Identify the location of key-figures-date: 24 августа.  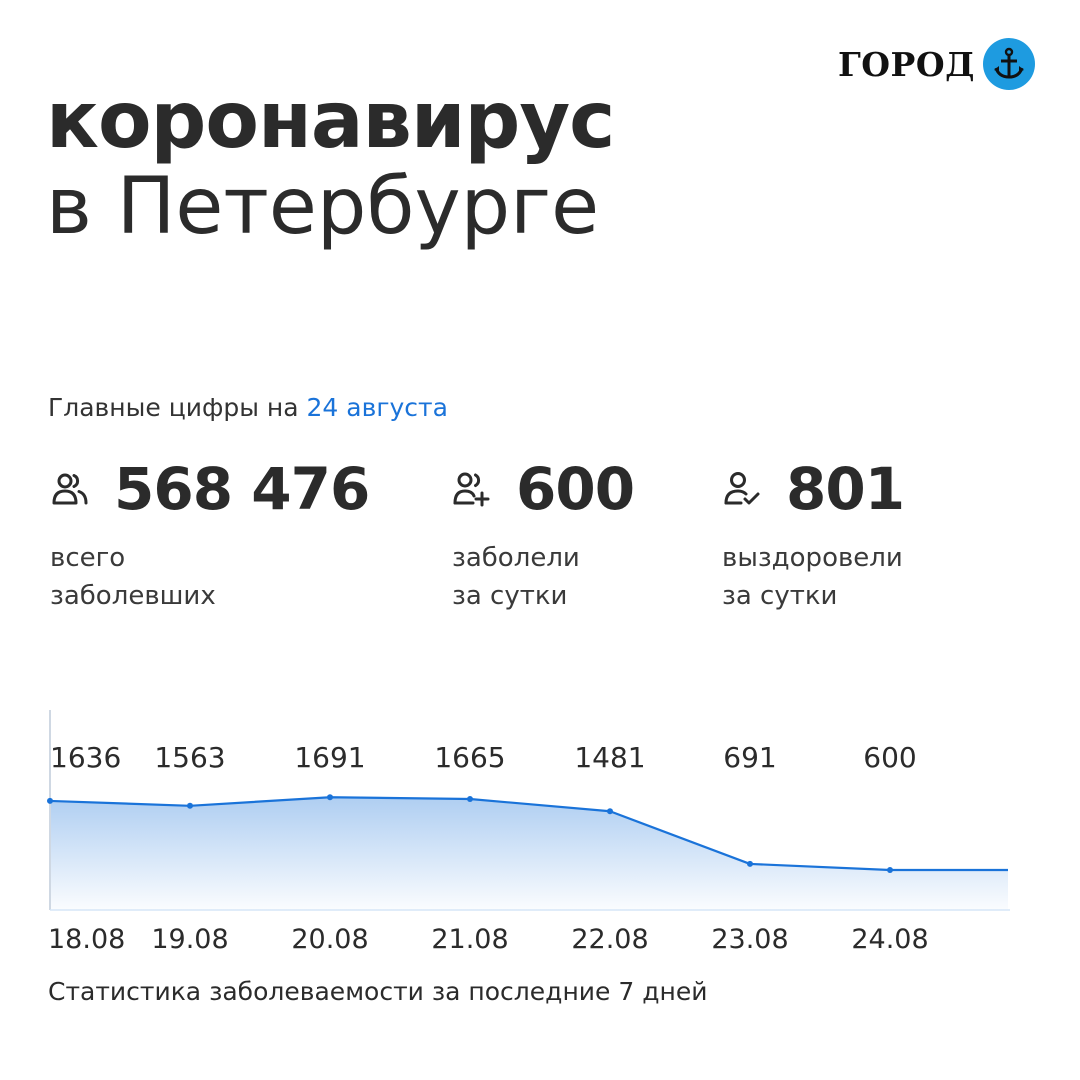
(377, 407).